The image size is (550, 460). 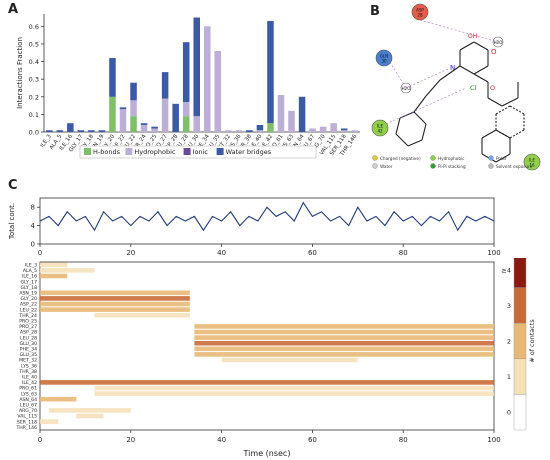 I want to click on row-label: PRO_27, so click(x=28, y=327).